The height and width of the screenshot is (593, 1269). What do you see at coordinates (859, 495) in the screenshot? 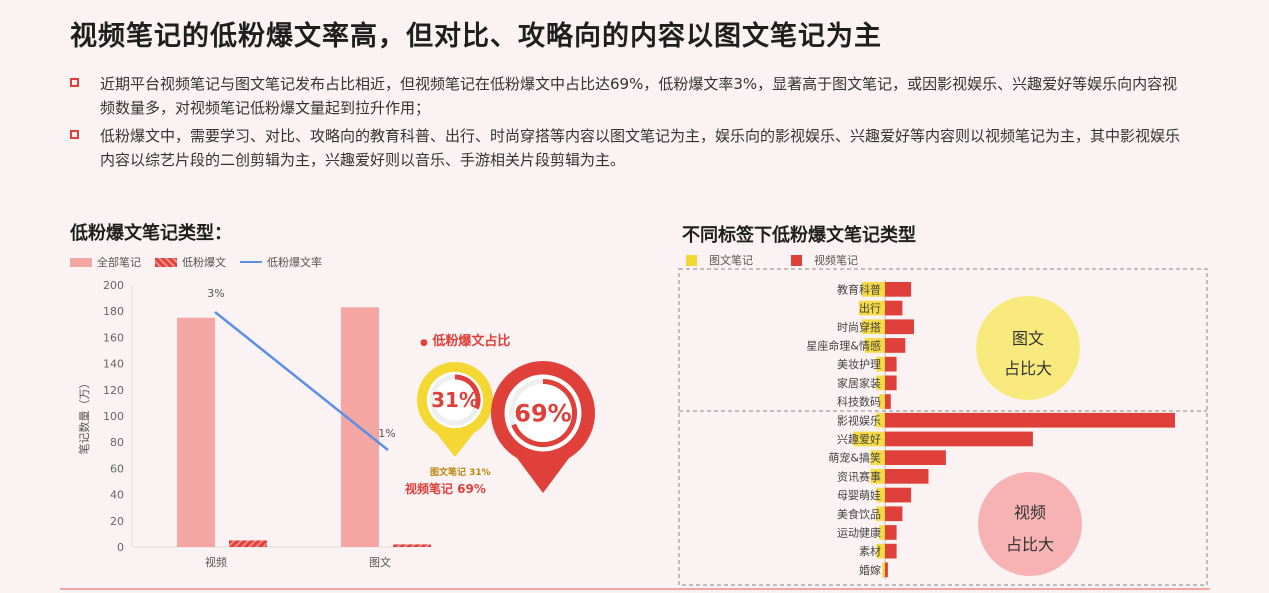
I see `category-label: 母婴萌娃` at bounding box center [859, 495].